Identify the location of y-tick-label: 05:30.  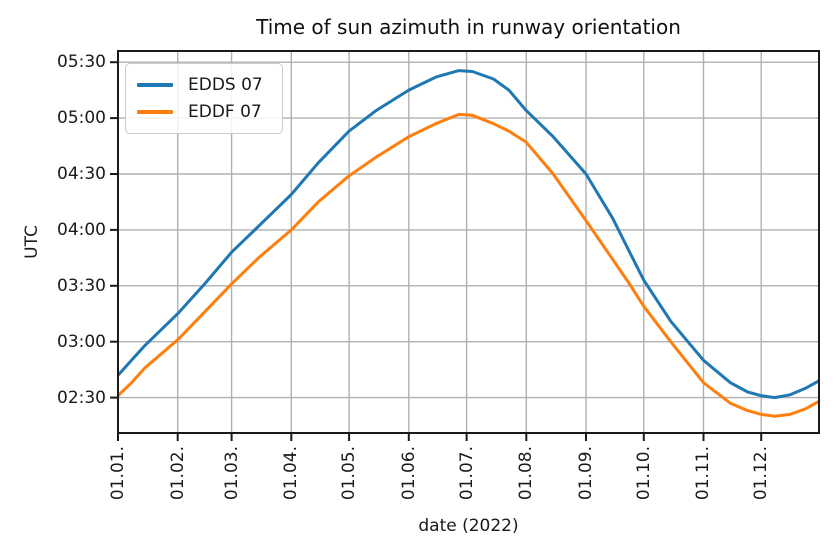
(81, 62).